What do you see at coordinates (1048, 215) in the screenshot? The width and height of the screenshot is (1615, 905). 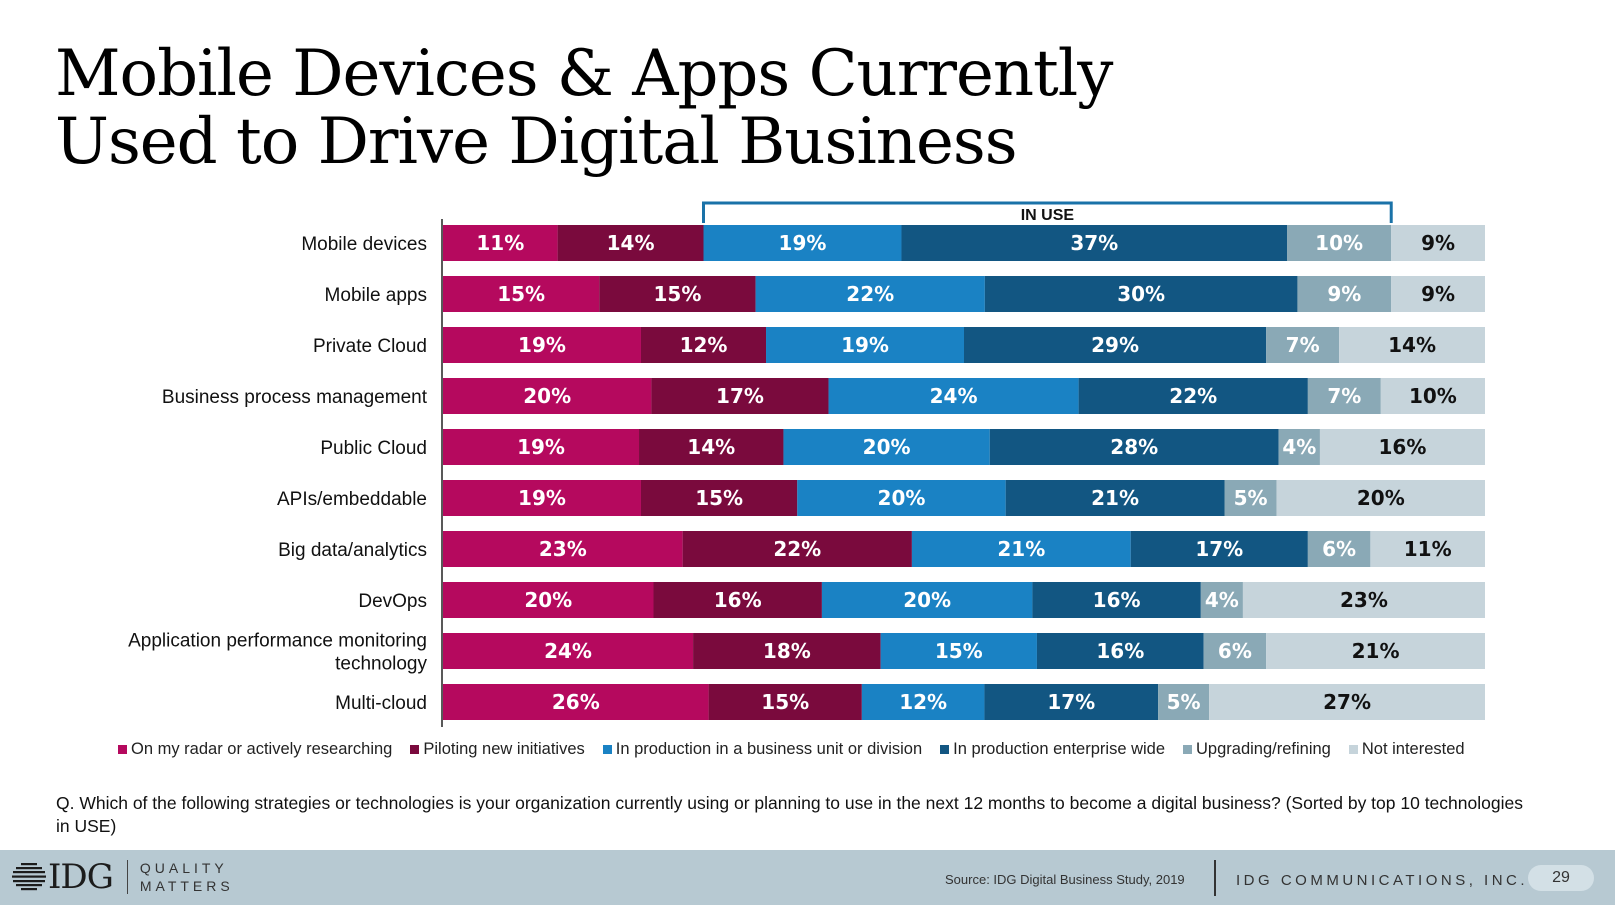 I see `in-use-label: IN USE` at bounding box center [1048, 215].